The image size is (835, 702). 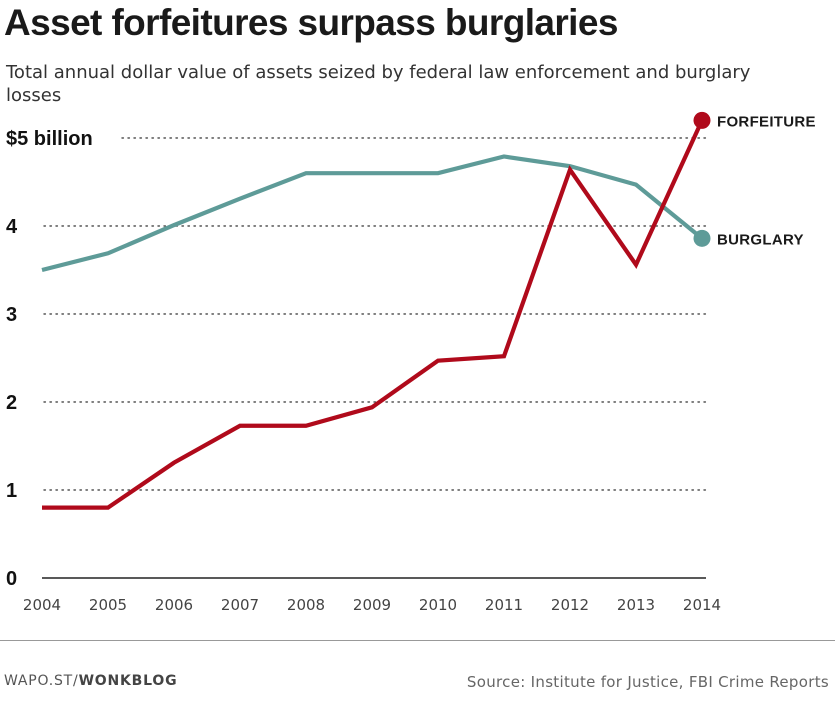 I want to click on chart-title: Asset forfeitures surpass burglaries, so click(x=311, y=22).